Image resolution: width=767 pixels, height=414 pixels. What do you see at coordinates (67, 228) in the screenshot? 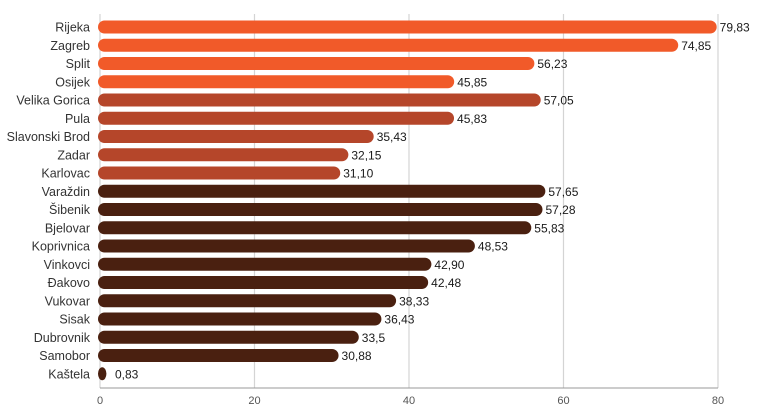
I see `category-label: Bjelovar` at bounding box center [67, 228].